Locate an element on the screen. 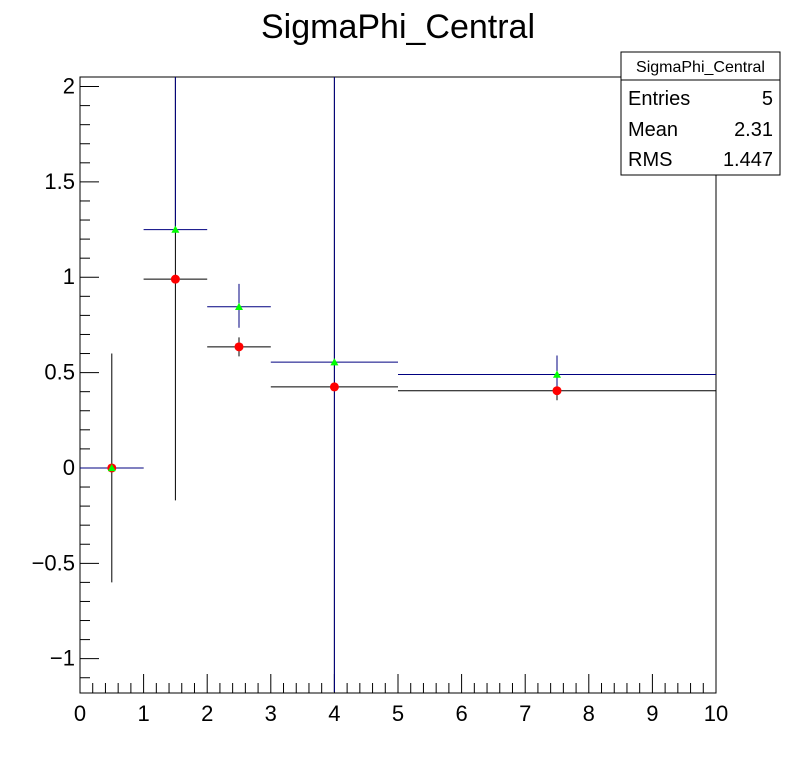 The height and width of the screenshot is (772, 796). stats-box-frame is located at coordinates (700, 113).